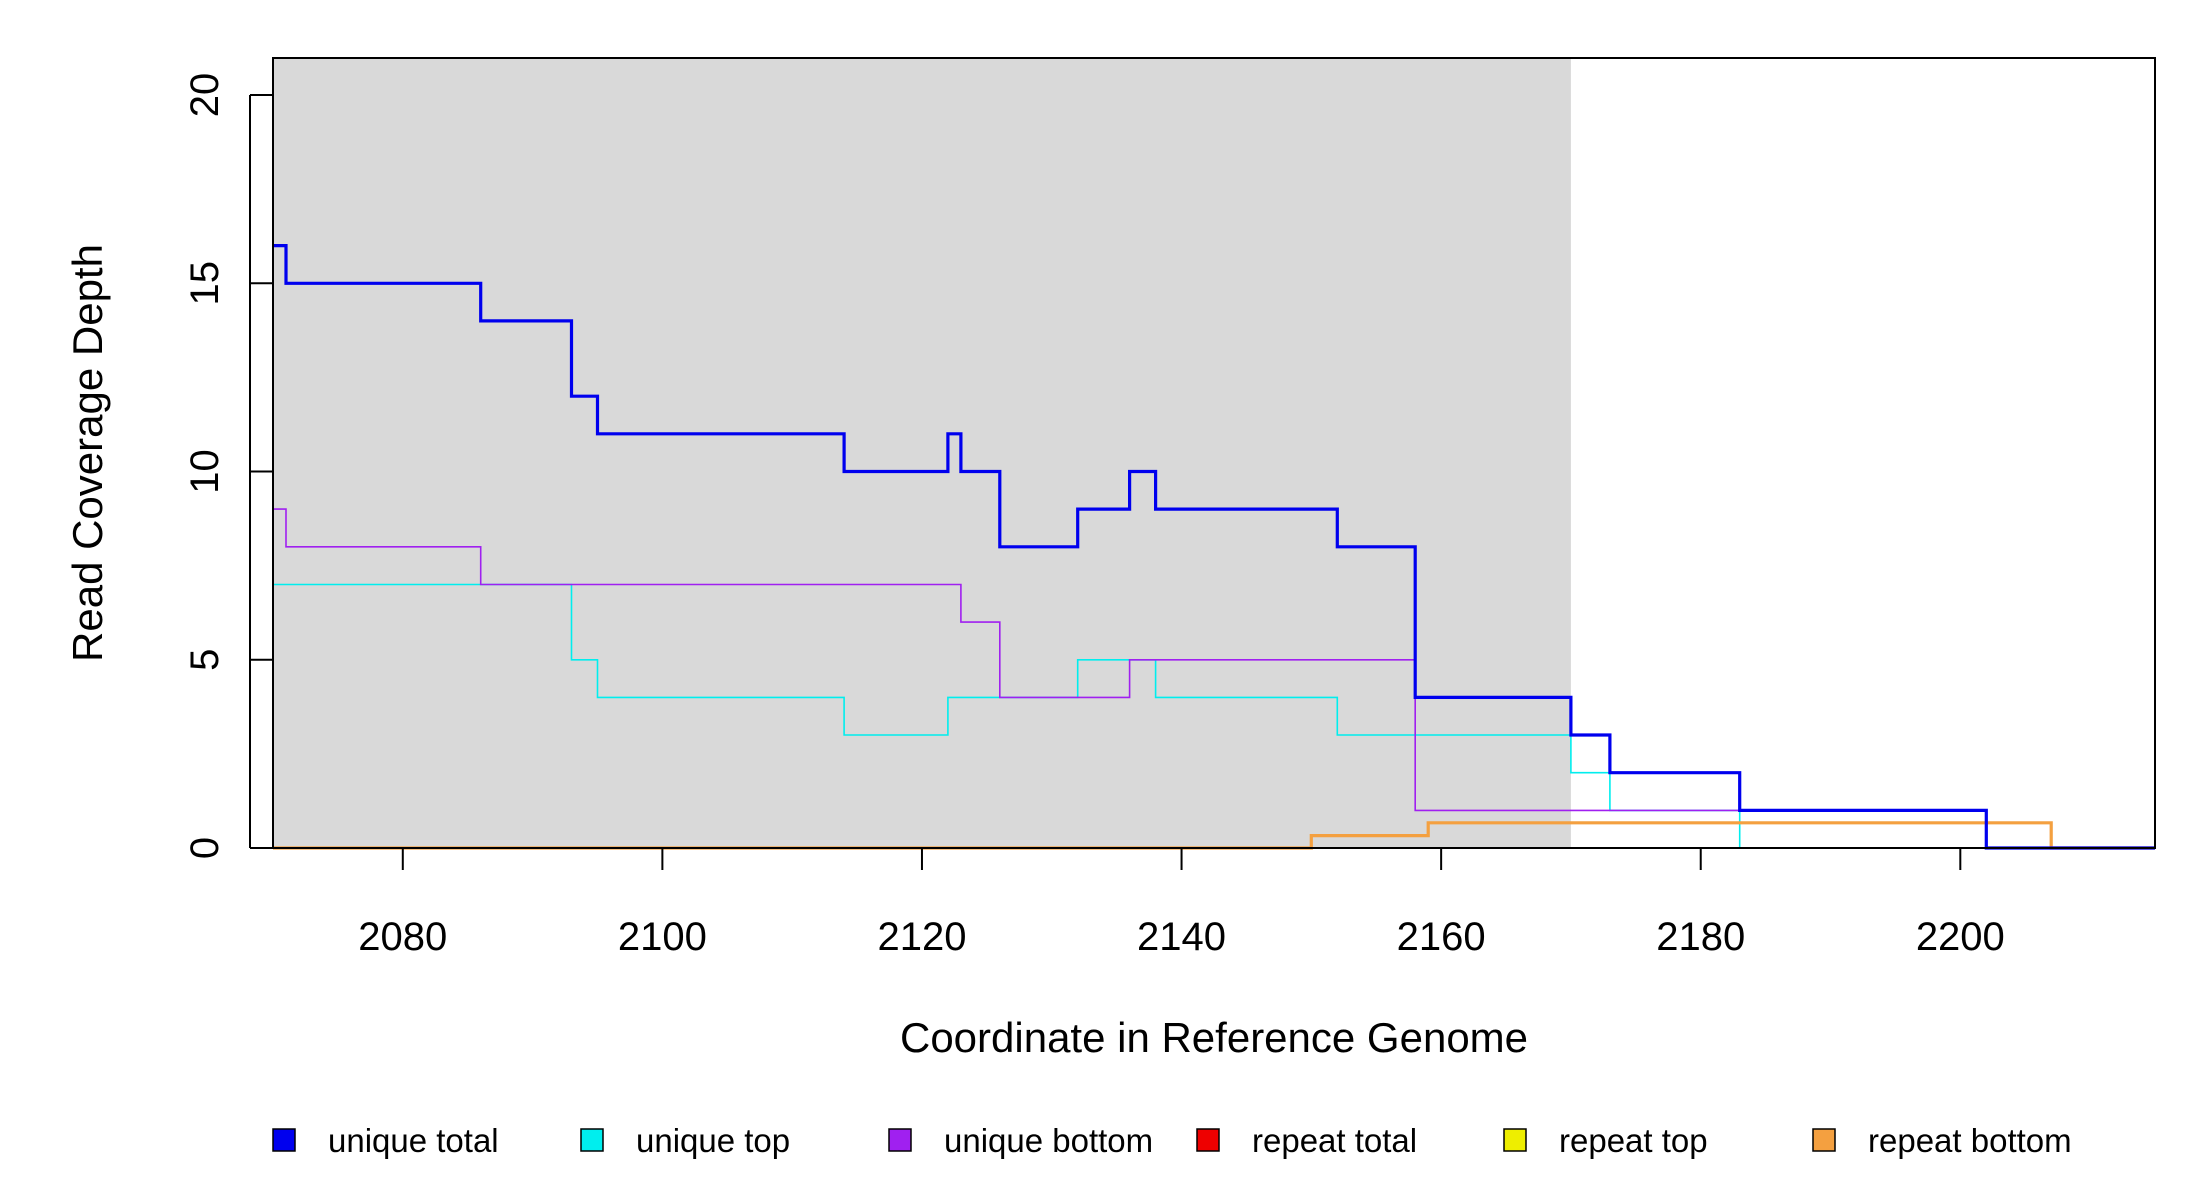  Describe the element at coordinates (1214, 835) in the screenshot. I see `series-line-repeat-bottom` at that location.